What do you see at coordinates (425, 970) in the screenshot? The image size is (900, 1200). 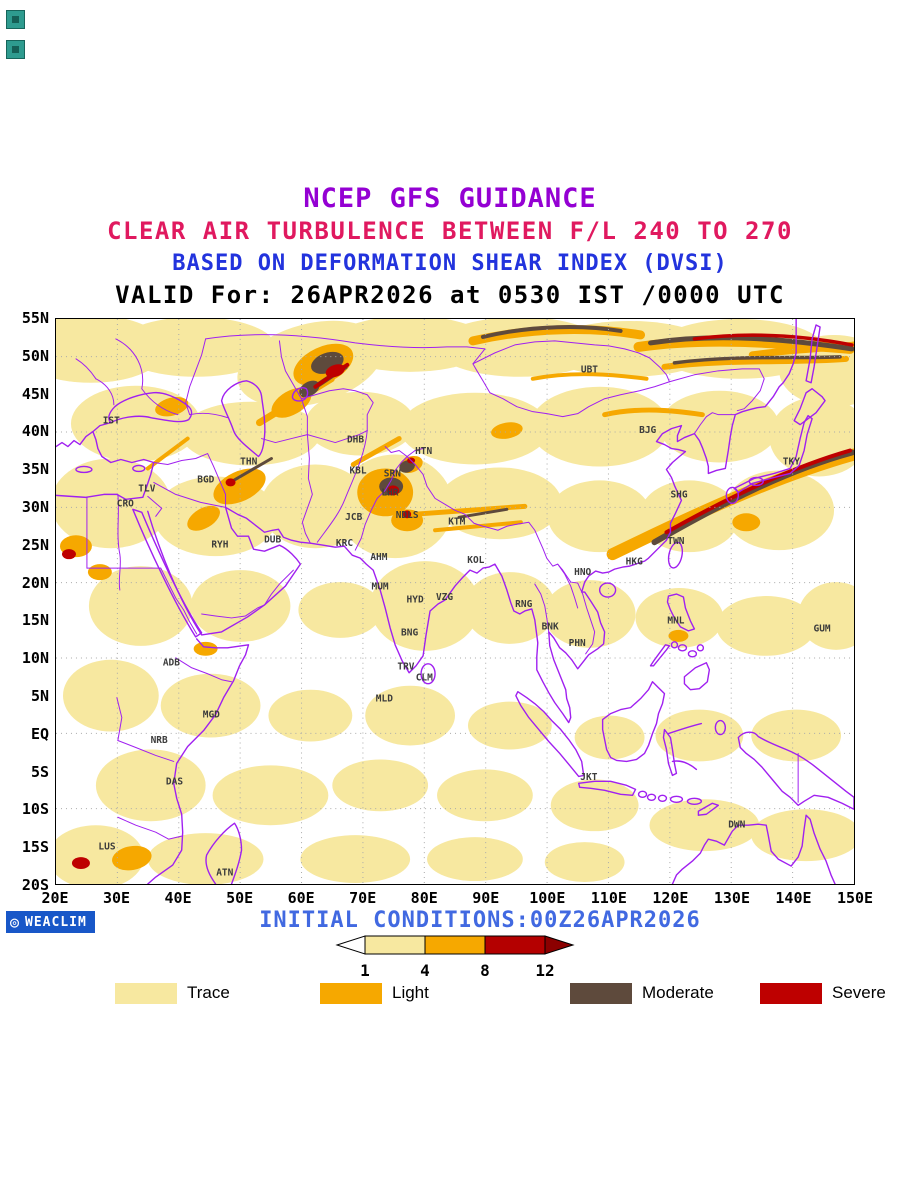 I see `colorbar-tick-label: 4` at bounding box center [425, 970].